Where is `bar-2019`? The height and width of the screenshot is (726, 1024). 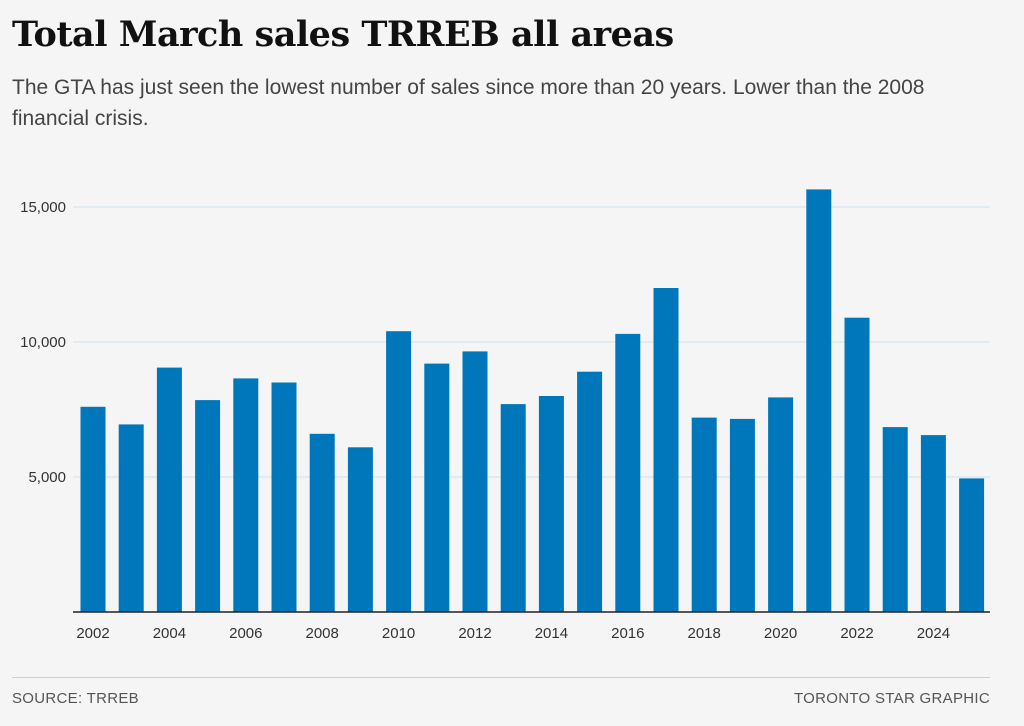
bar-2019 is located at coordinates (742, 515).